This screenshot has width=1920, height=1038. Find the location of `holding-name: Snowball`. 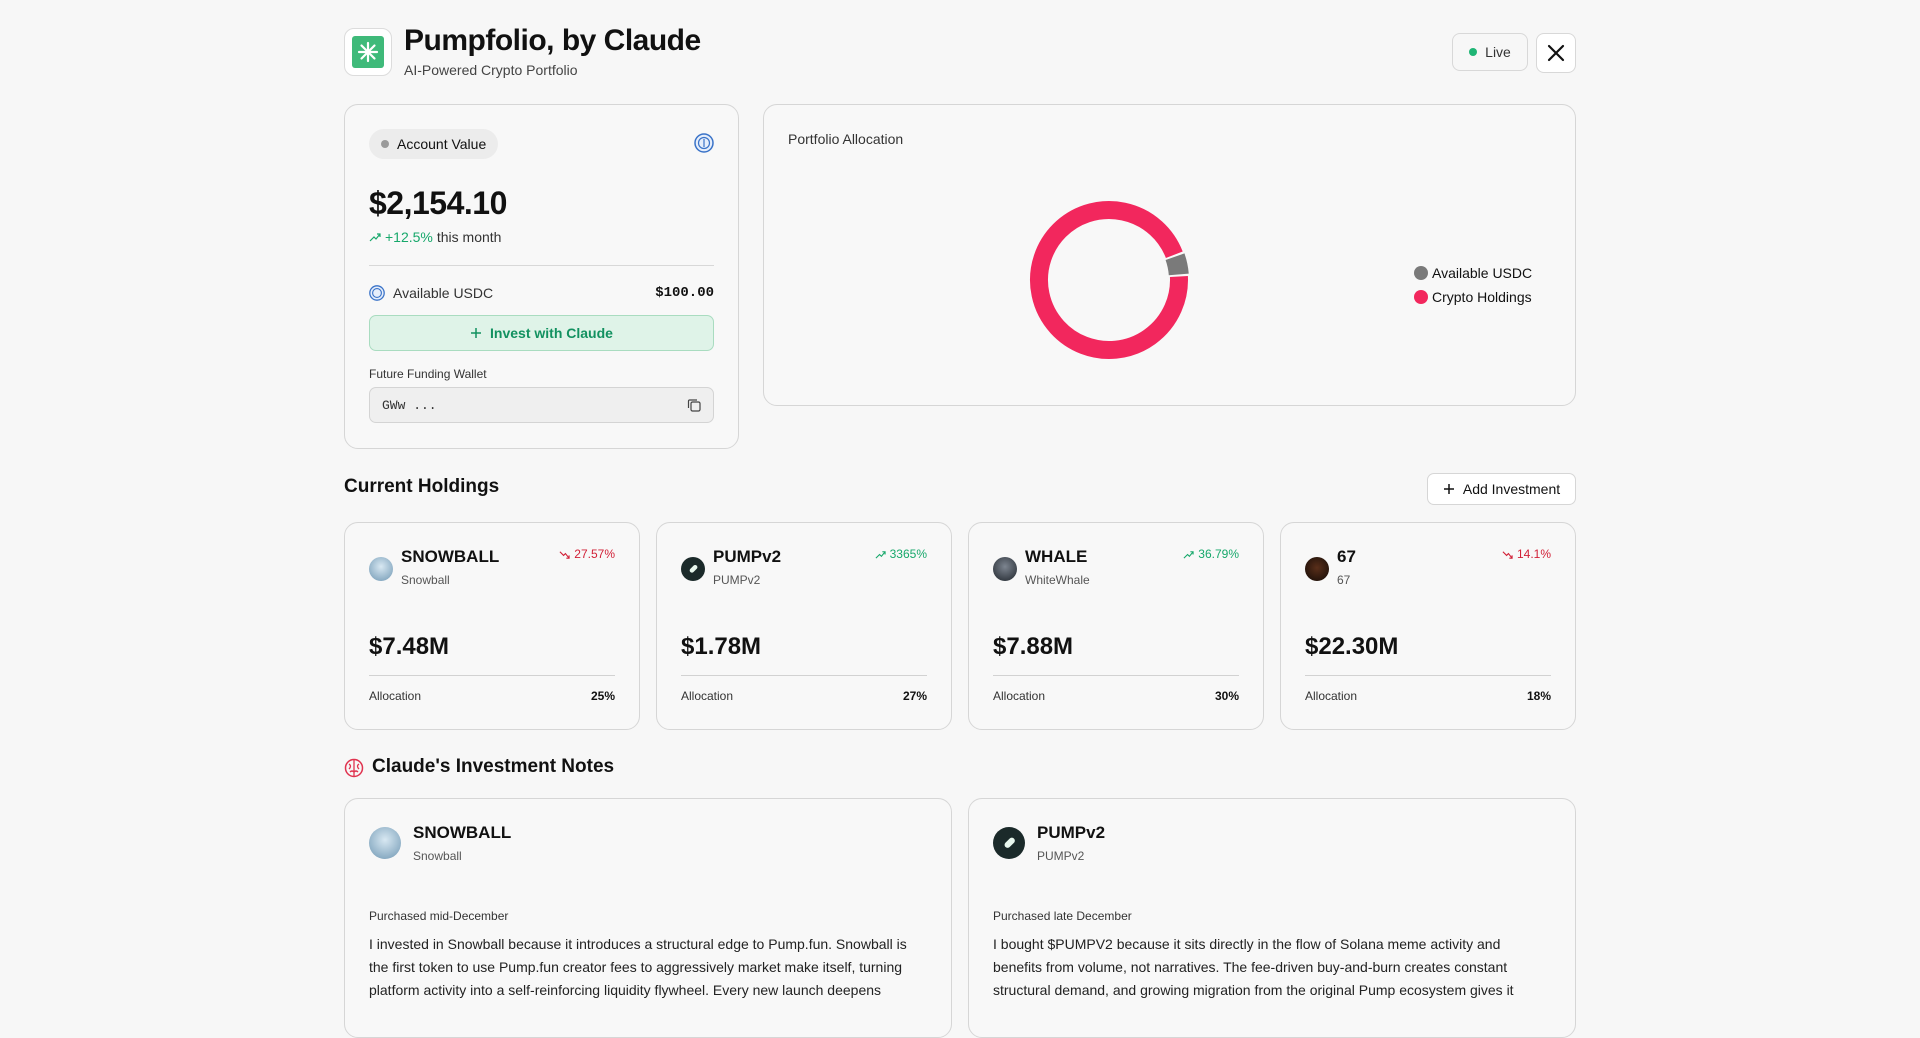

holding-name: Snowball is located at coordinates (425, 580).